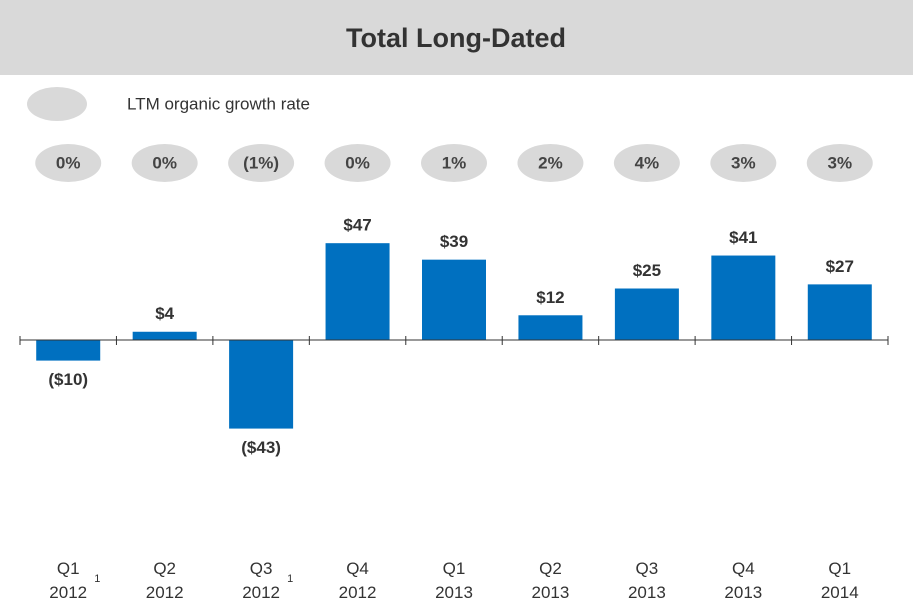 The width and height of the screenshot is (913, 608). Describe the element at coordinates (68, 580) in the screenshot. I see `x-tick-label: Q1 2012` at that location.